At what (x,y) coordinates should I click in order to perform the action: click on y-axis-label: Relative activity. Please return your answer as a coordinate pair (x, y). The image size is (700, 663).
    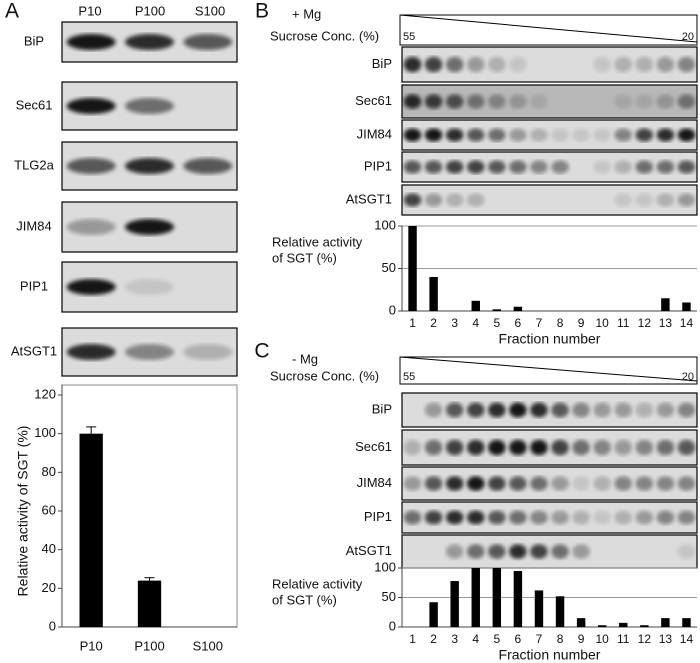
    Looking at the image, I should click on (317, 583).